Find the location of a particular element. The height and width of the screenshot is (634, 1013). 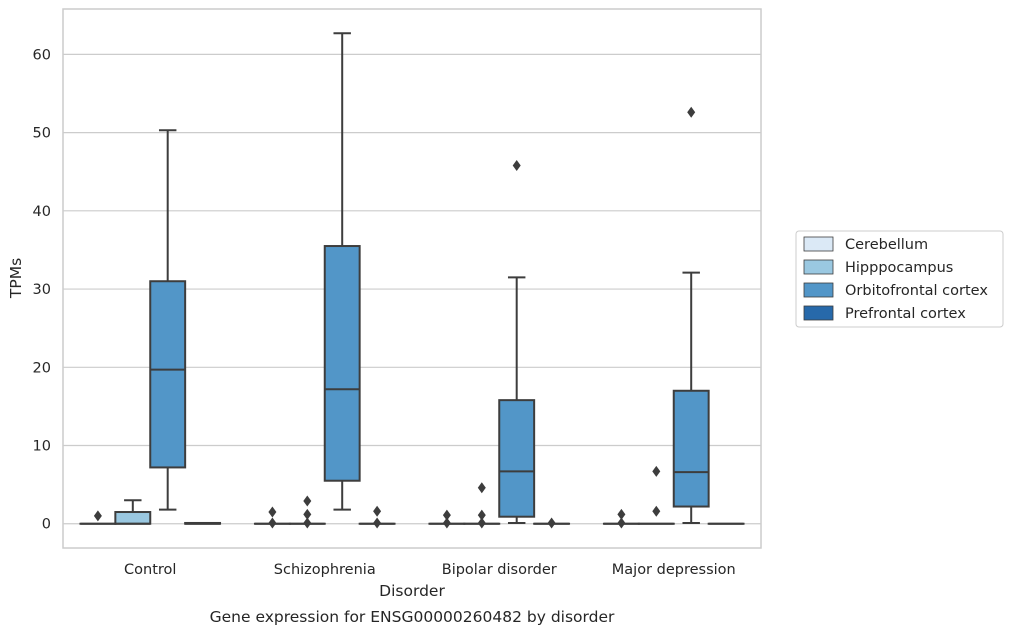

x-tick-label: Major depression is located at coordinates (674, 570).